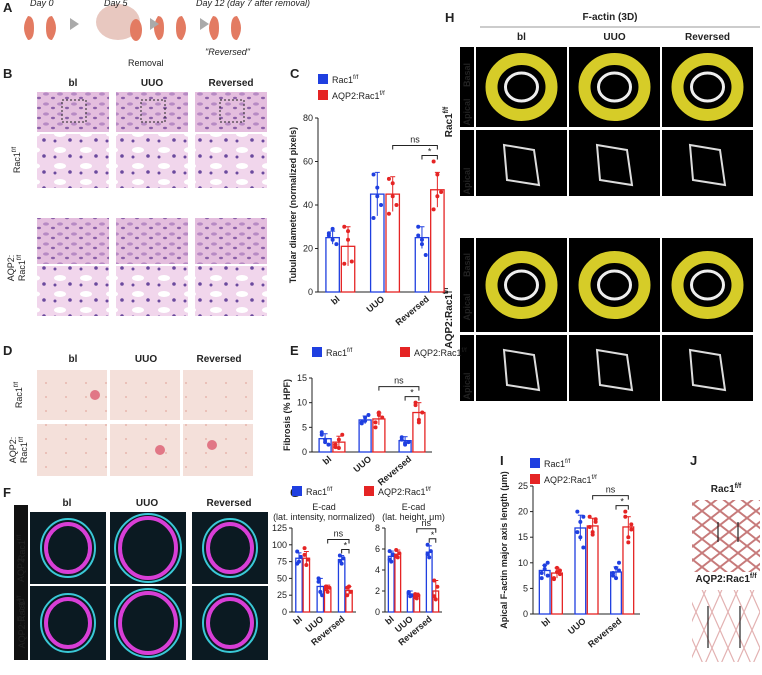 The width and height of the screenshot is (762, 675). I want to click on label-bar, so click(467, 368).